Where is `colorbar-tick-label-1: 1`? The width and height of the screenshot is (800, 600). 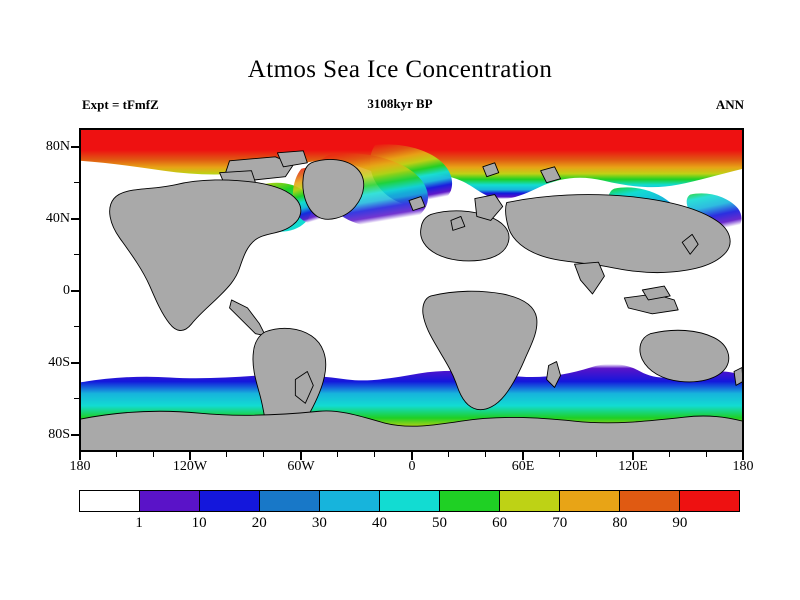
colorbar-tick-label-1: 1 is located at coordinates (139, 523).